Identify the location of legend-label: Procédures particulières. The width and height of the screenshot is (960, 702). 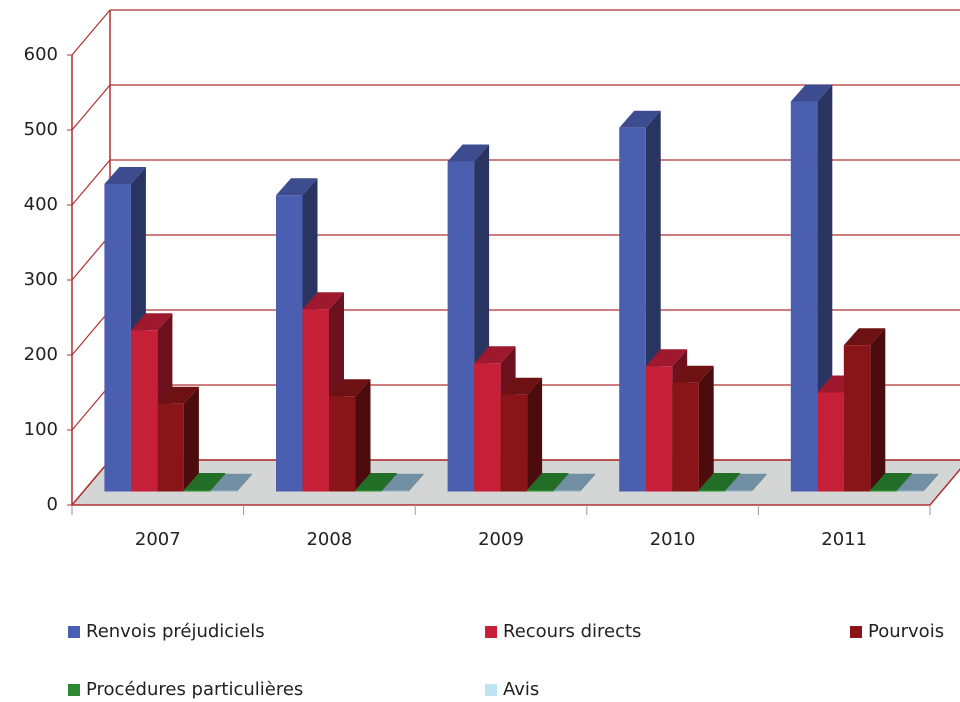
(194, 689).